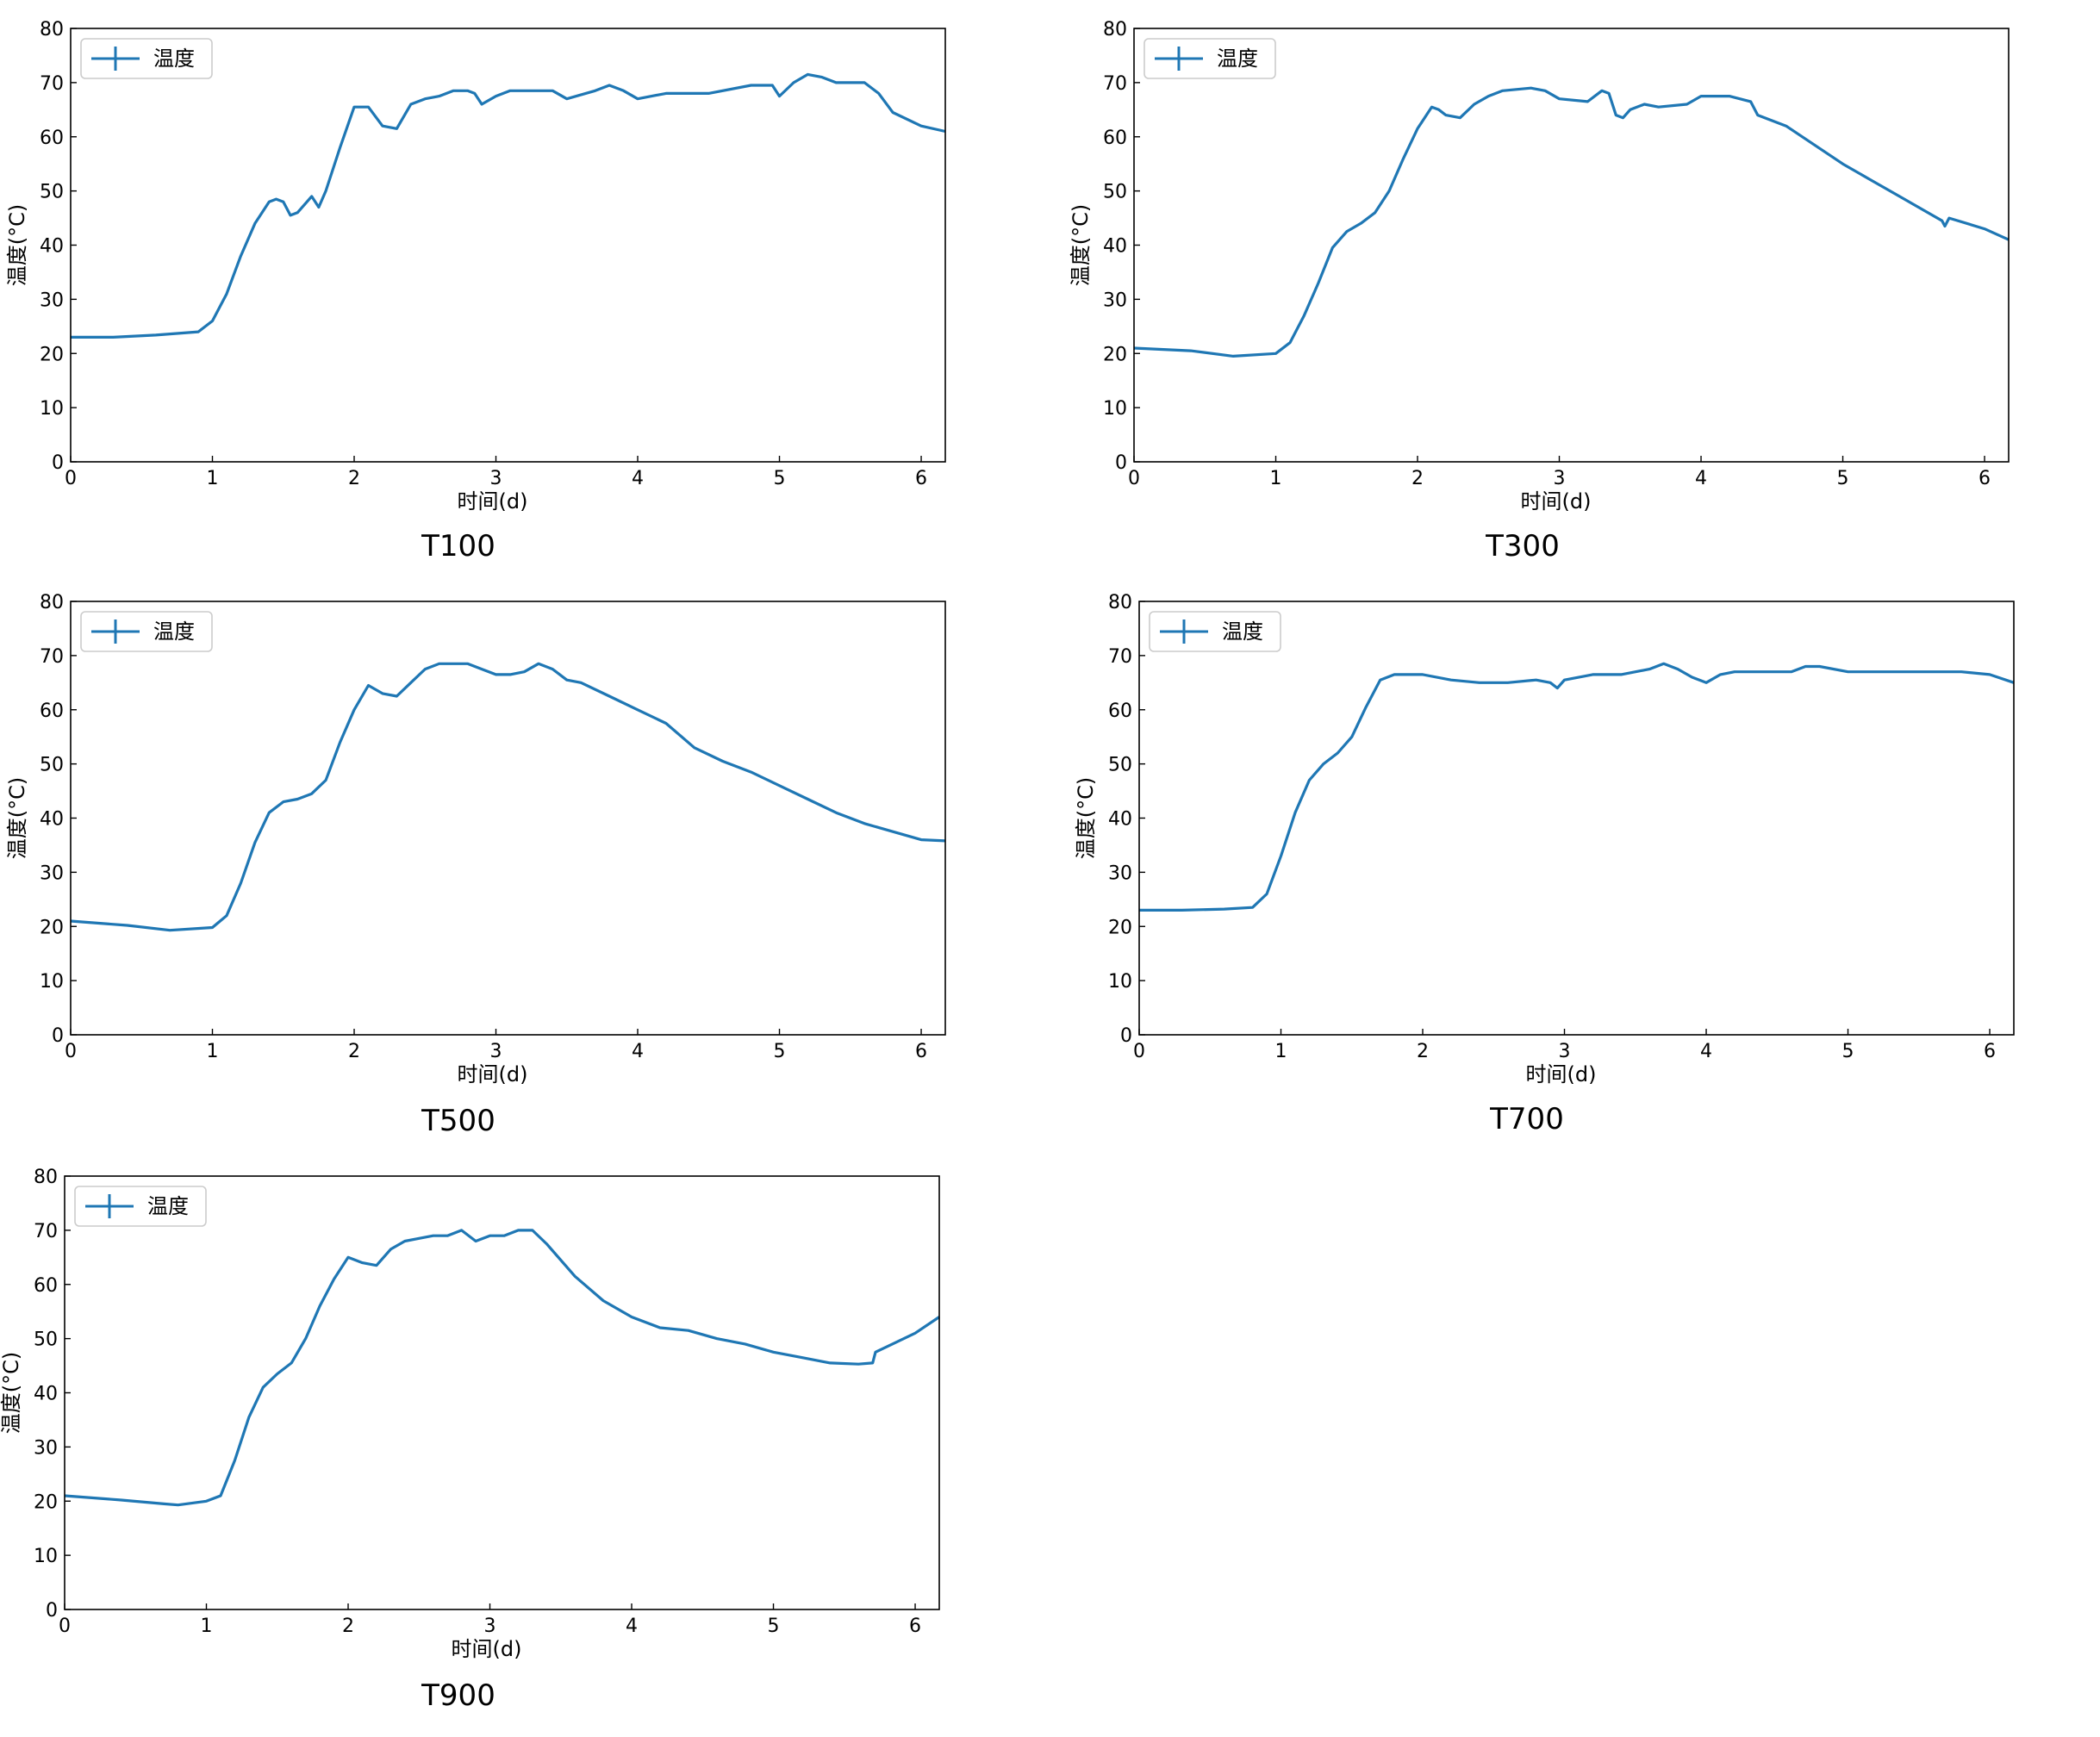  I want to click on chart-caption-t300: T300, so click(1522, 546).